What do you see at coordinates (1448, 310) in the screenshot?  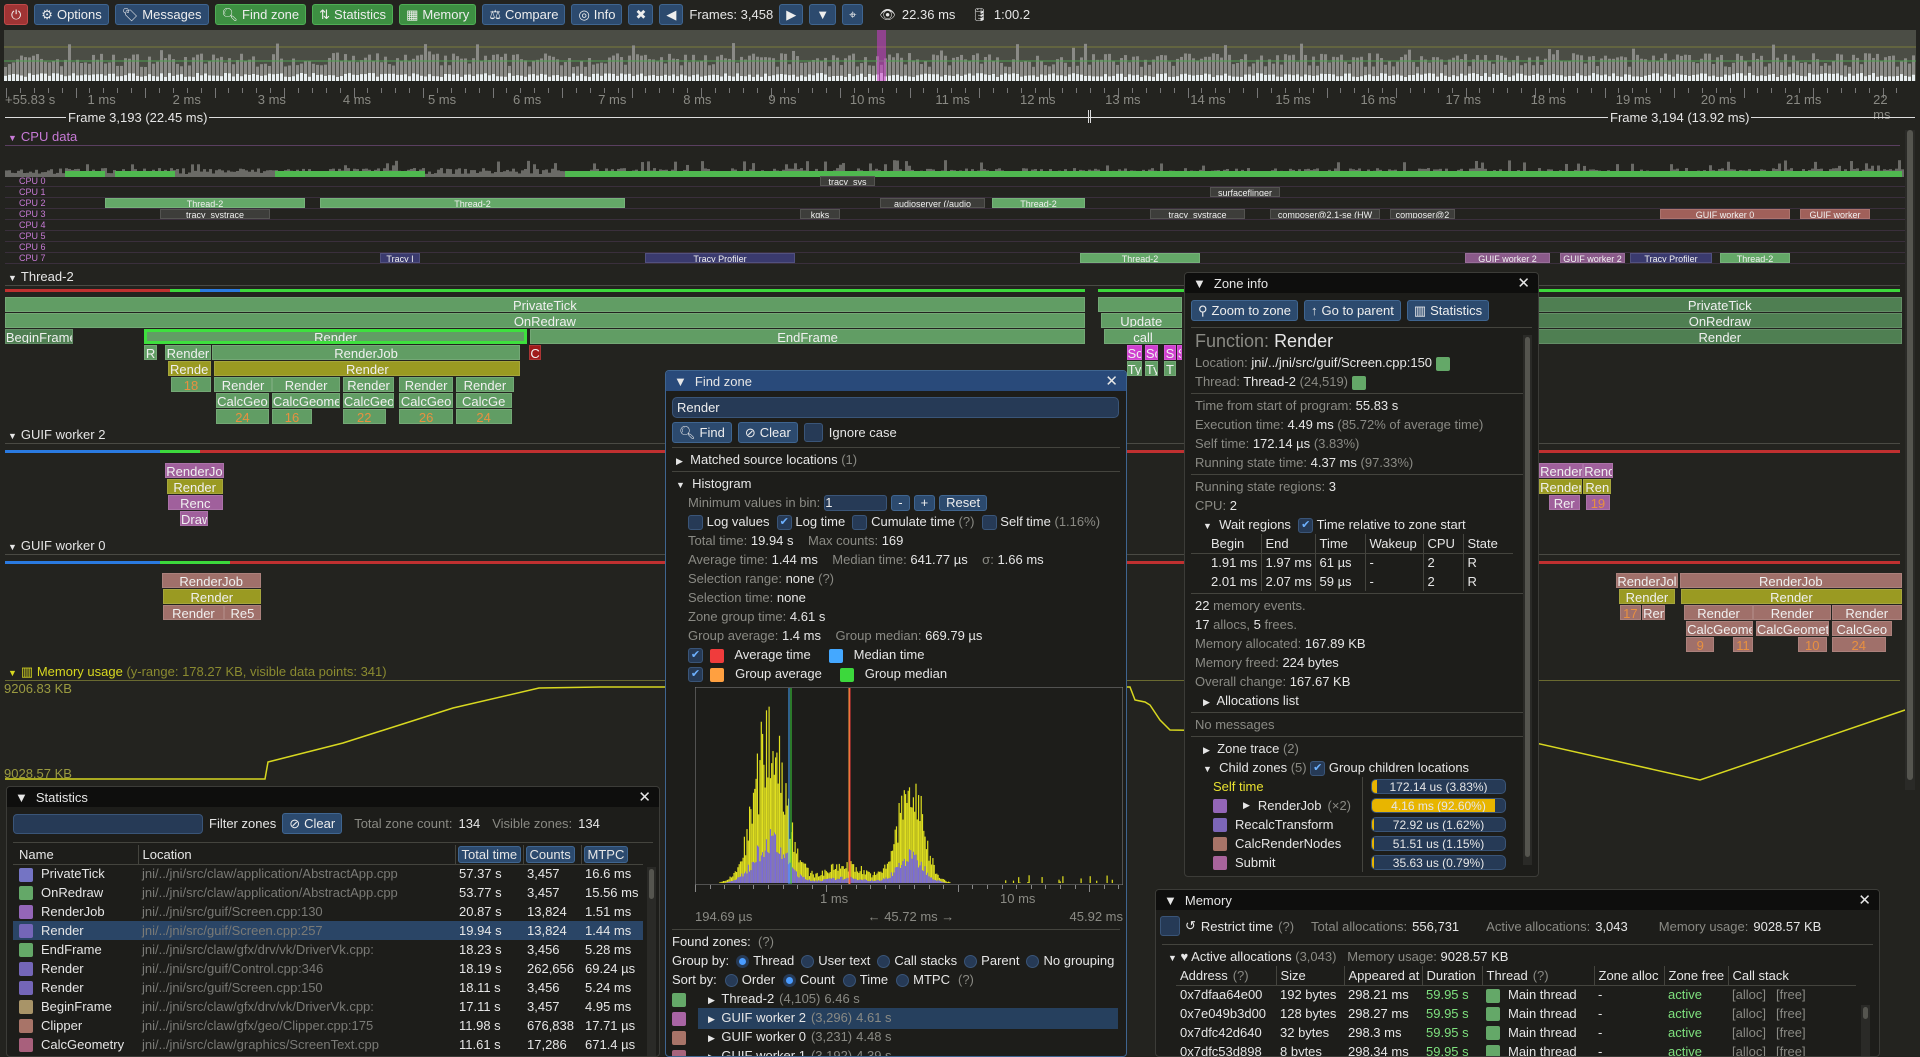 I see `zone-statistics-button: ▥ Statistics` at bounding box center [1448, 310].